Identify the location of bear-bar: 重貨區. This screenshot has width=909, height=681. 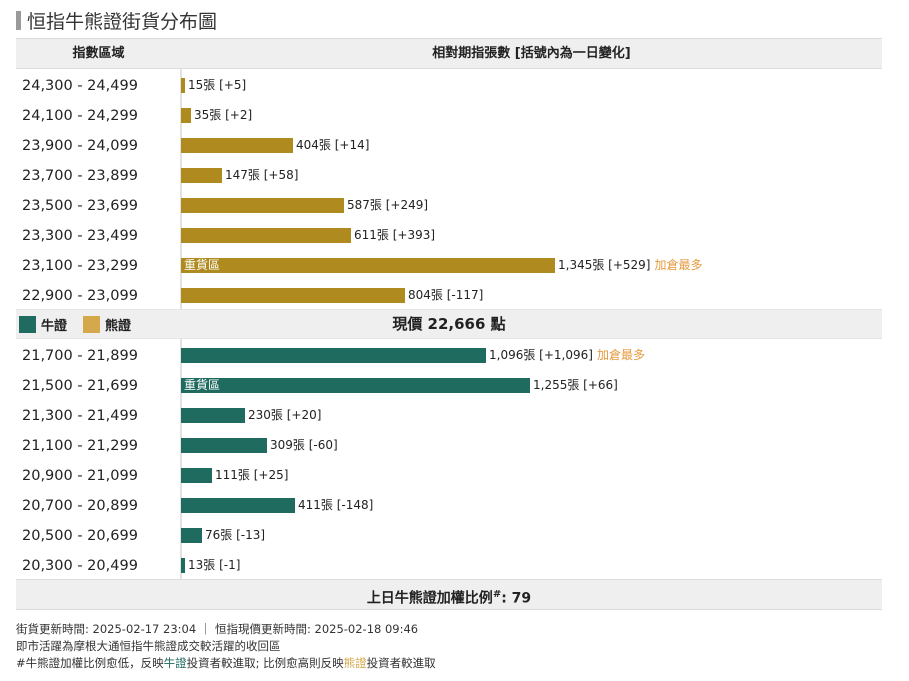
(368, 265).